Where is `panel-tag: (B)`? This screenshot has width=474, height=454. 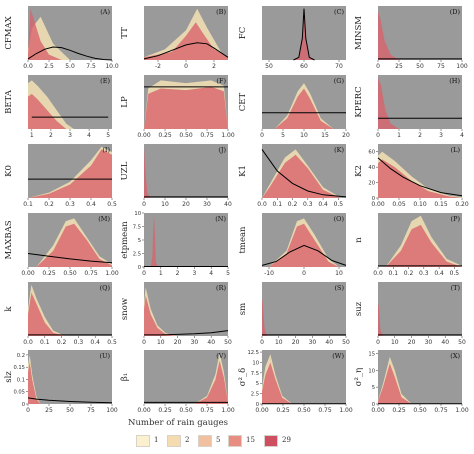
panel-tag: (B) is located at coordinates (221, 12).